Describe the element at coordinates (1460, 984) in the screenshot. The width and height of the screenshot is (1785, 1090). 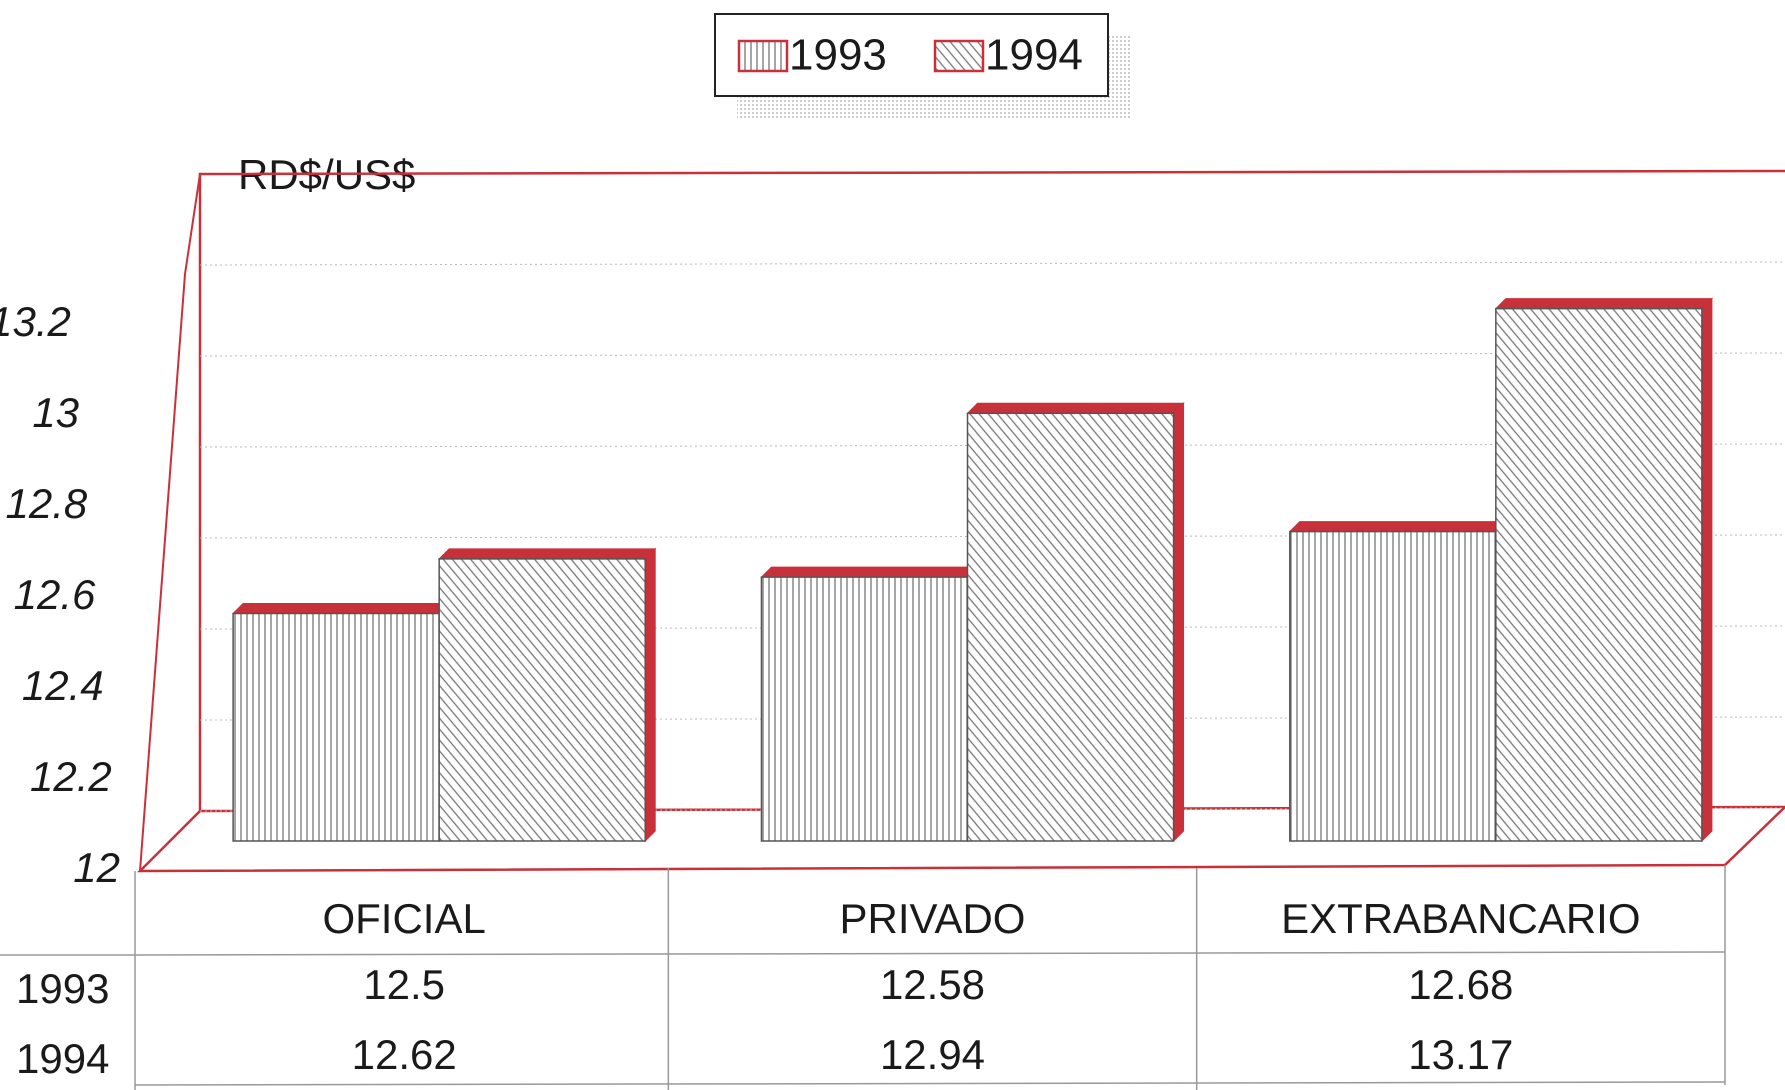
I see `table-cell: 12.68` at that location.